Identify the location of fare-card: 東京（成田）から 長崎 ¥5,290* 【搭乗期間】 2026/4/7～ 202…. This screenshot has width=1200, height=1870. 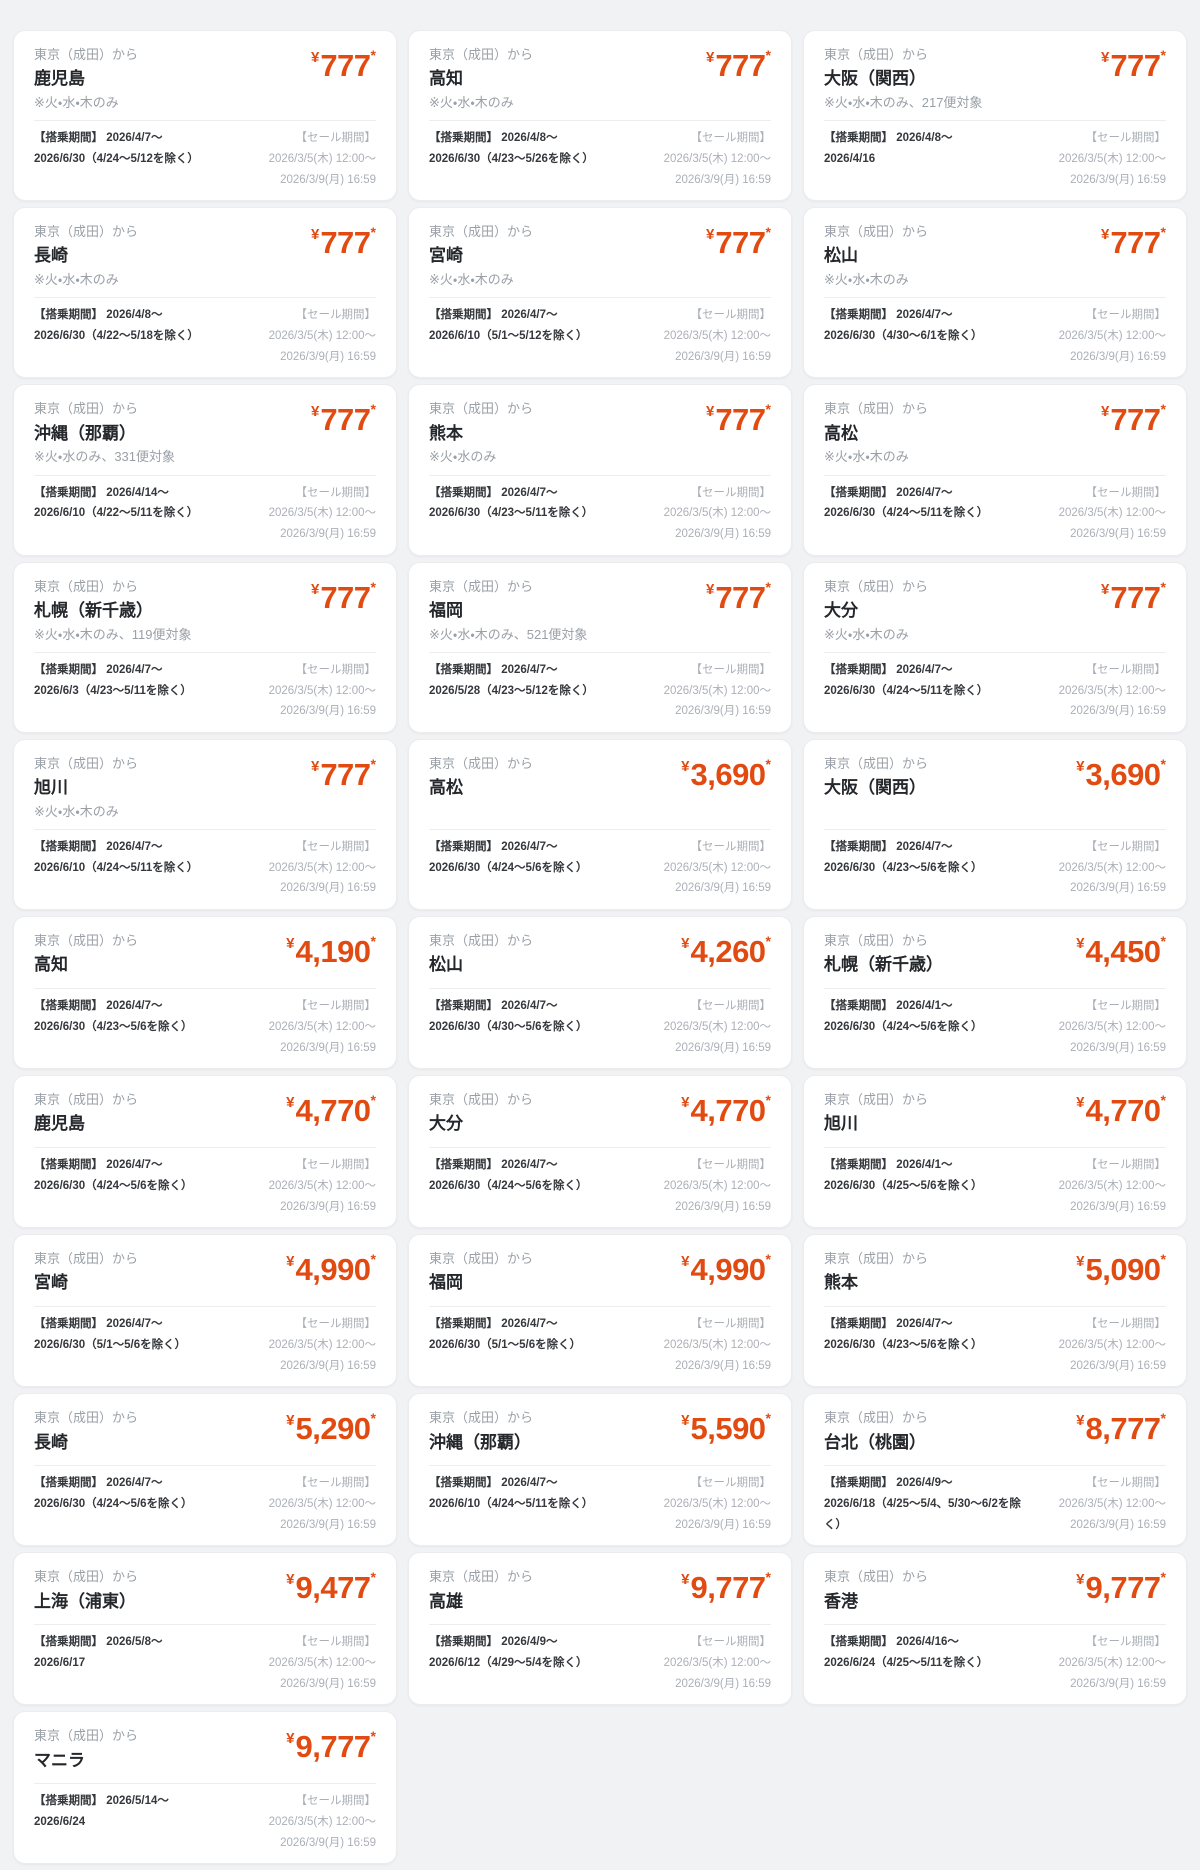
(205, 1470).